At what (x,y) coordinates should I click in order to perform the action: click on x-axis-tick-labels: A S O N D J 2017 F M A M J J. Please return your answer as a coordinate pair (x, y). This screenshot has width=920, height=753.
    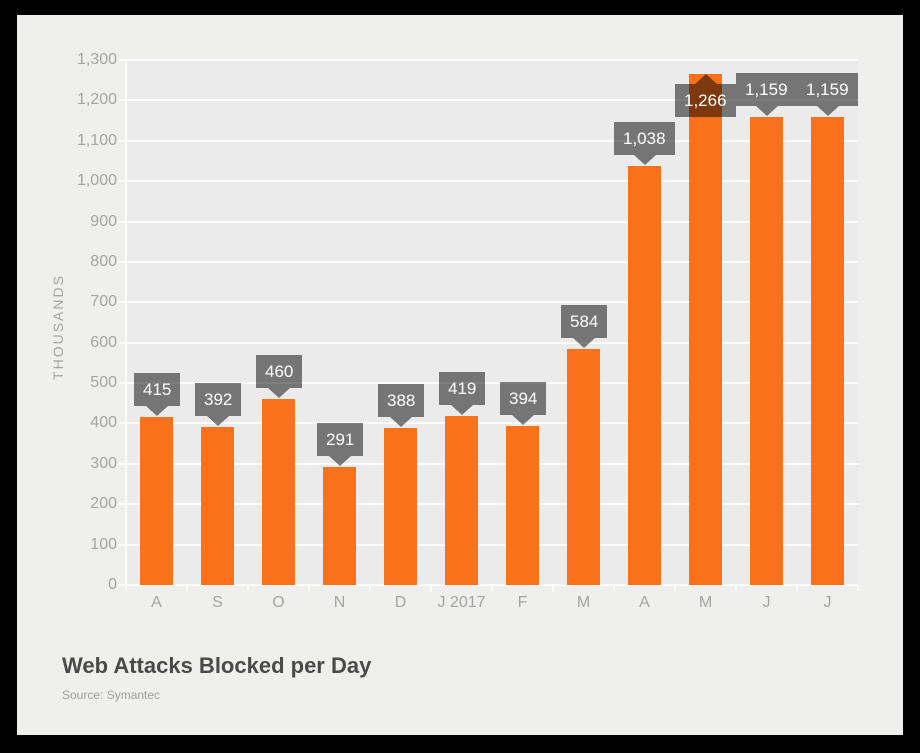
    Looking at the image, I should click on (492, 604).